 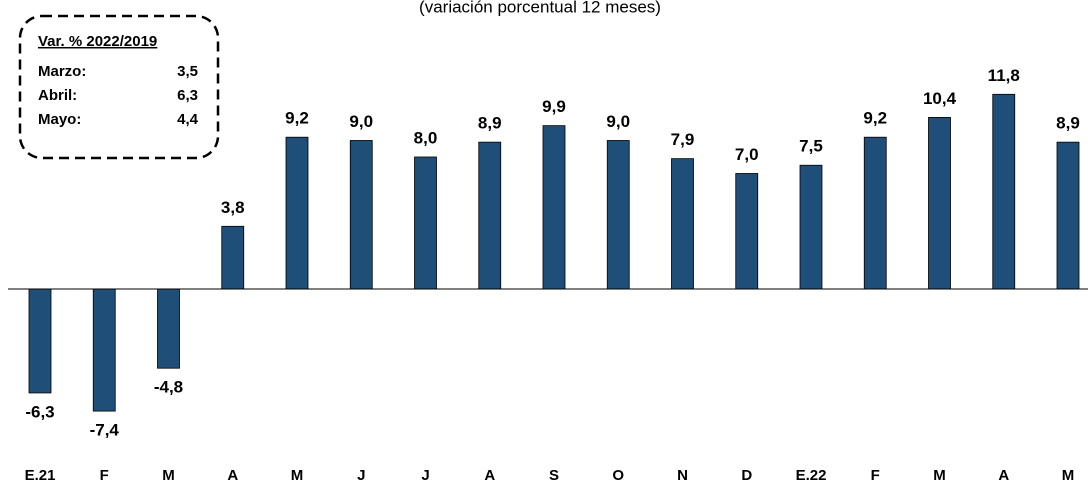 I want to click on value-label: 9,9, so click(x=554, y=106).